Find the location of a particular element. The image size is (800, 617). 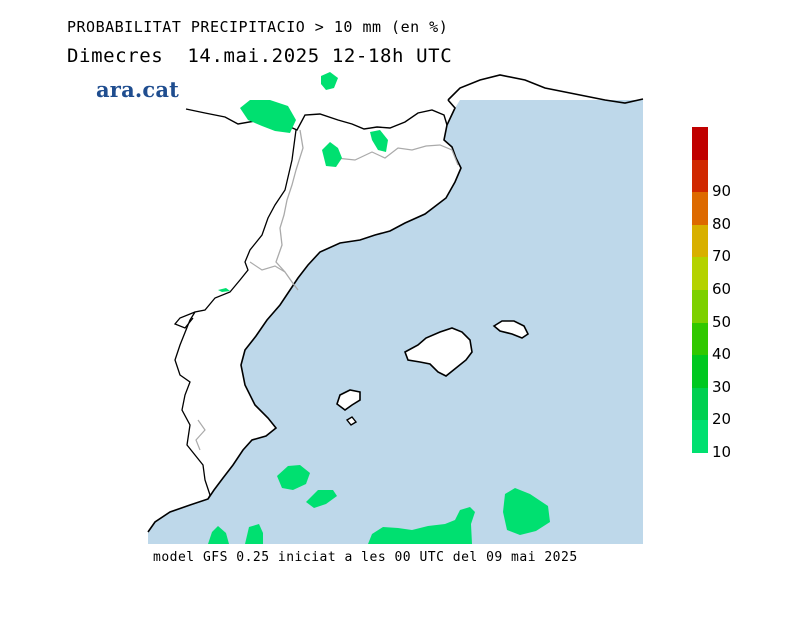

color-legend is located at coordinates (700, 290).